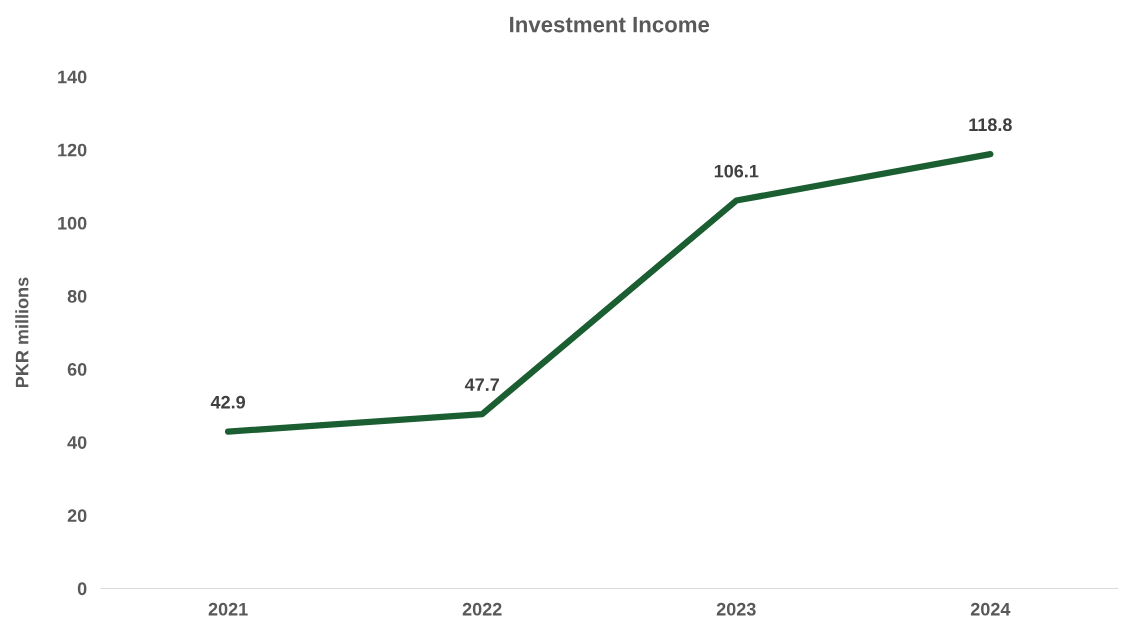  I want to click on x-tick-label: 2024, so click(990, 609).